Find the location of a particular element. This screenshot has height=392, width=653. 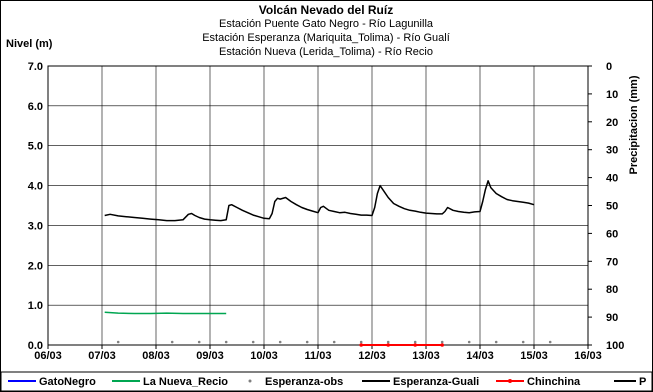

y2-tick-label: 60 is located at coordinates (612, 234).